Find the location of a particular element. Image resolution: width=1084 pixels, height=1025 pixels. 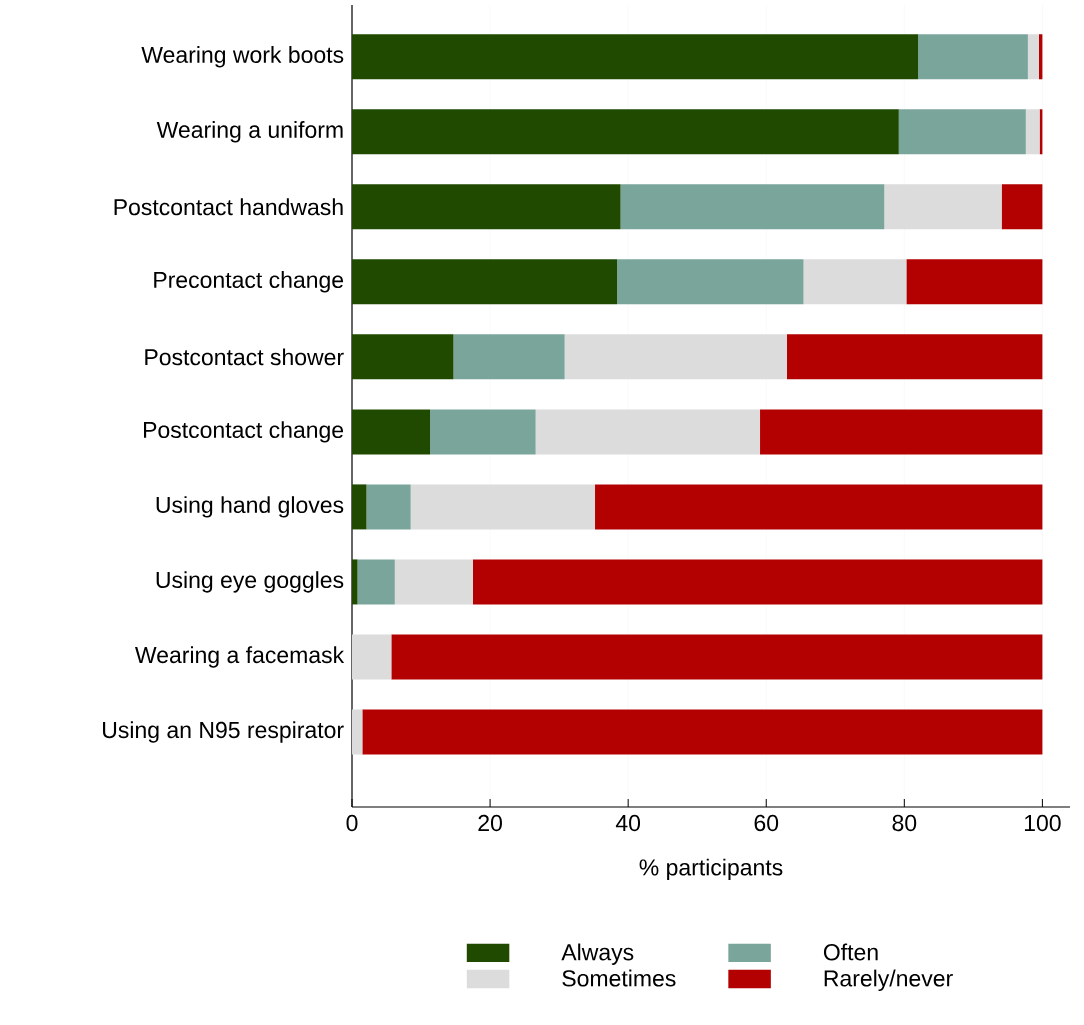

y-tick-label: Postcontact change is located at coordinates (244, 432).